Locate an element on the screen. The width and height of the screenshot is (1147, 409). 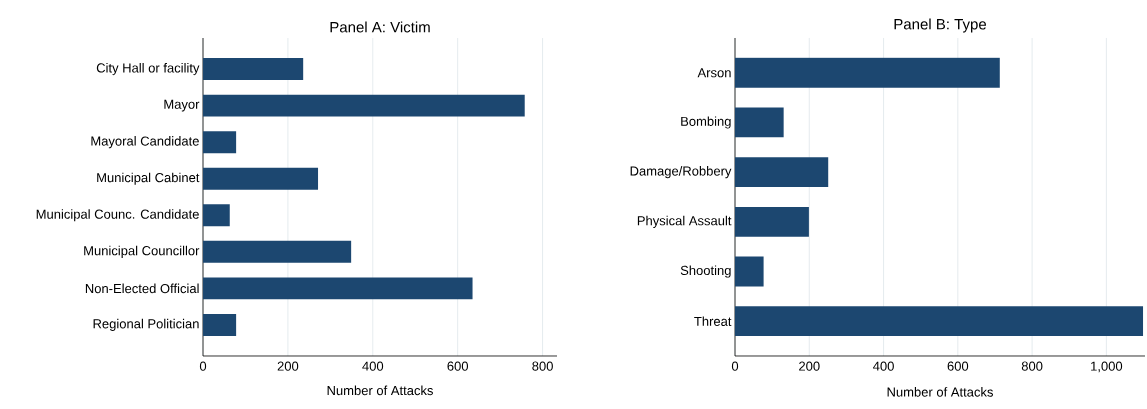
y-tick-label: Arson is located at coordinates (714, 73).